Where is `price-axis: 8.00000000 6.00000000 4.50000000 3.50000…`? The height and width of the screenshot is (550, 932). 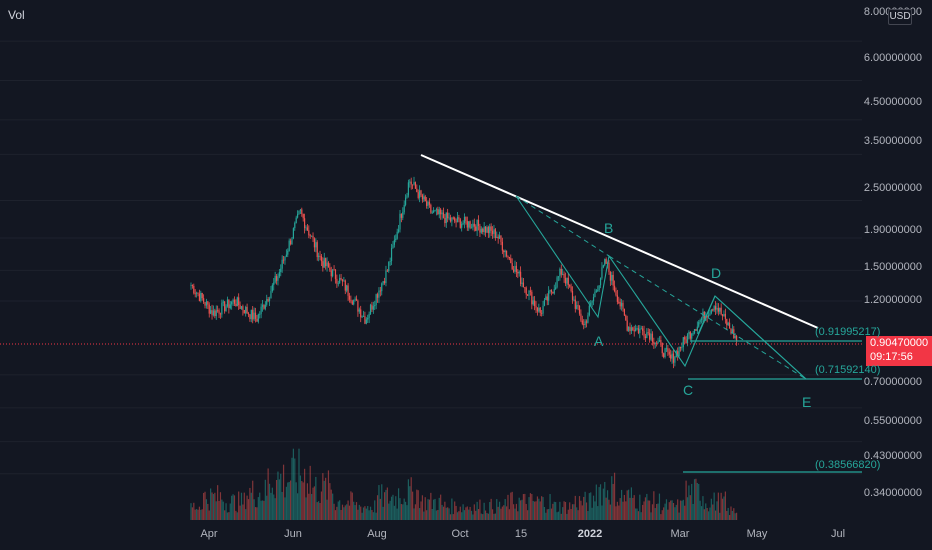 price-axis: 8.00000000 6.00000000 4.50000000 3.50000… is located at coordinates (897, 260).